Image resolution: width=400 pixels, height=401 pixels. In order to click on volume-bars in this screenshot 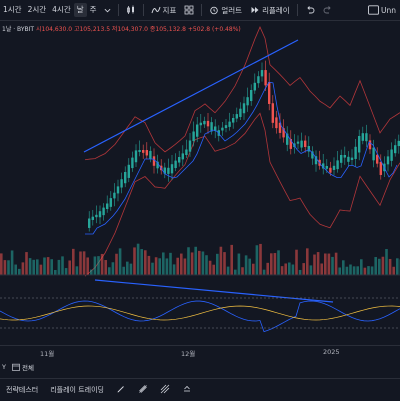, I will do `click(200, 259)`.